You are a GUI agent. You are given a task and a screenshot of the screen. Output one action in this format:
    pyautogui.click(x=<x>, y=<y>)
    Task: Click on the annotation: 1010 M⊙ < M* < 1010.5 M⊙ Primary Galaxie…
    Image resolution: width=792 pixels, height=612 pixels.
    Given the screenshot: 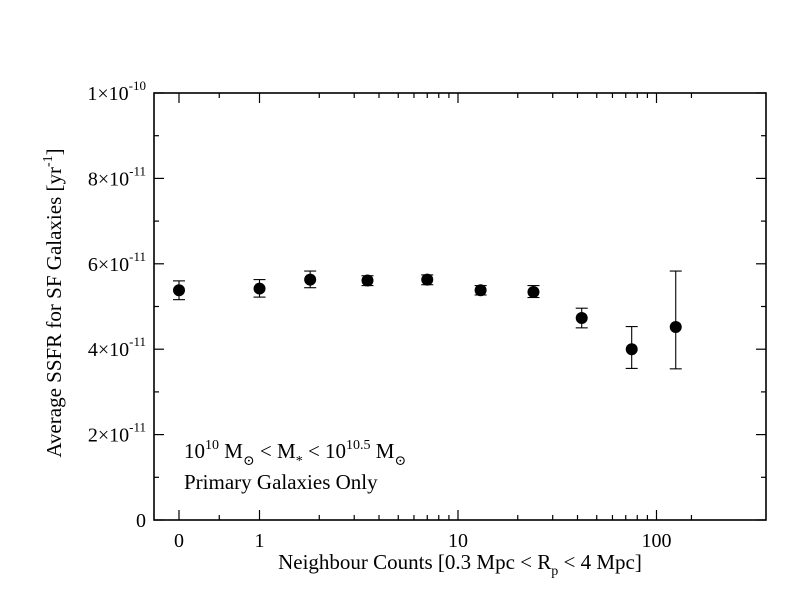 What is the action you would take?
    pyautogui.click(x=295, y=466)
    